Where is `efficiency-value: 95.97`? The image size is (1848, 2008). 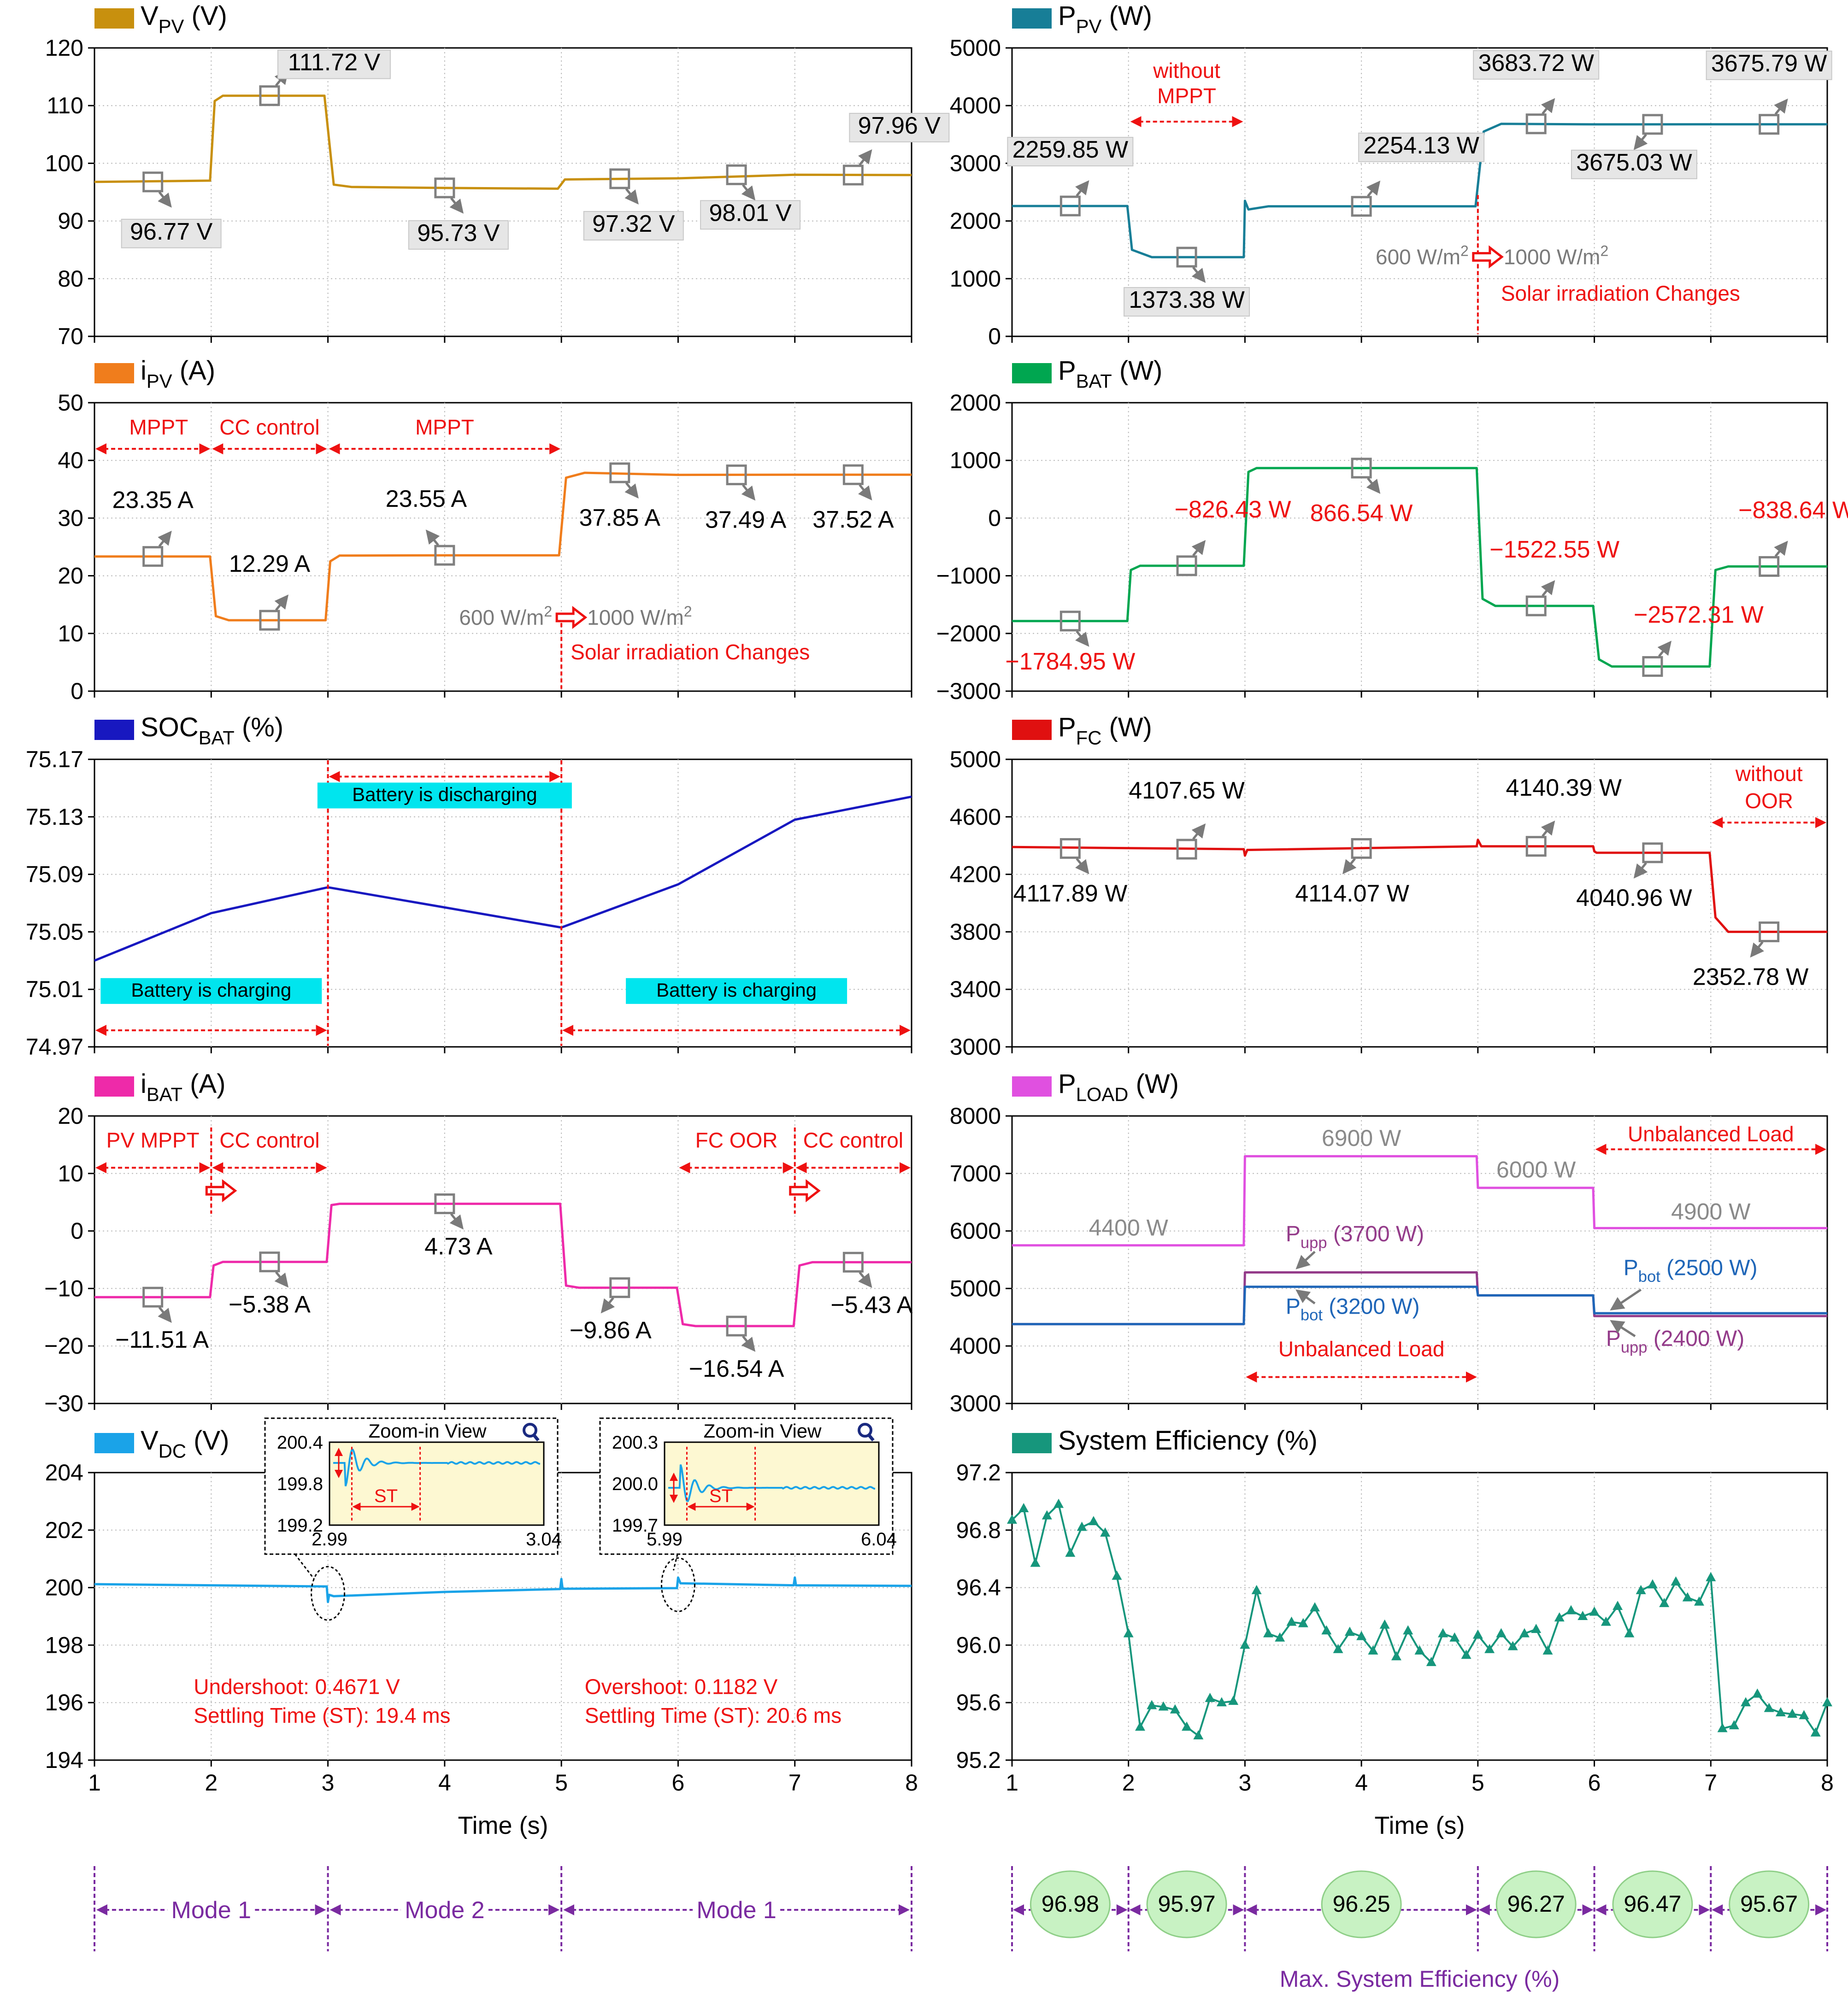 efficiency-value: 95.97 is located at coordinates (1187, 1904).